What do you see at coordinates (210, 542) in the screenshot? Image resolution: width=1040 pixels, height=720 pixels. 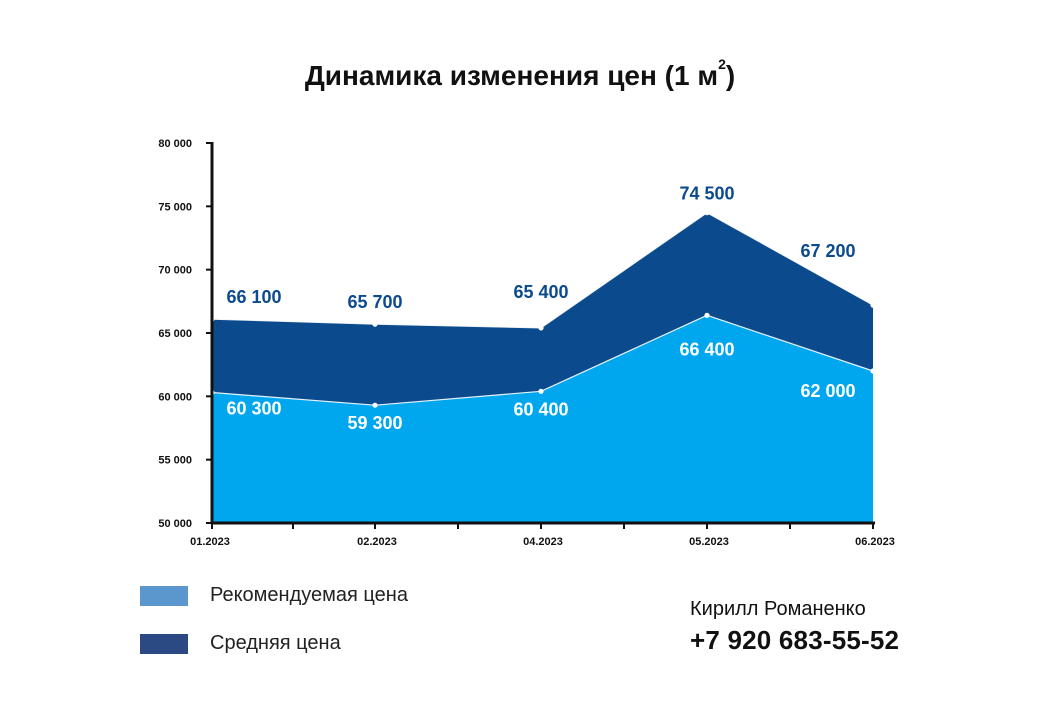 I see `x-tick-label-0: 01.2023` at bounding box center [210, 542].